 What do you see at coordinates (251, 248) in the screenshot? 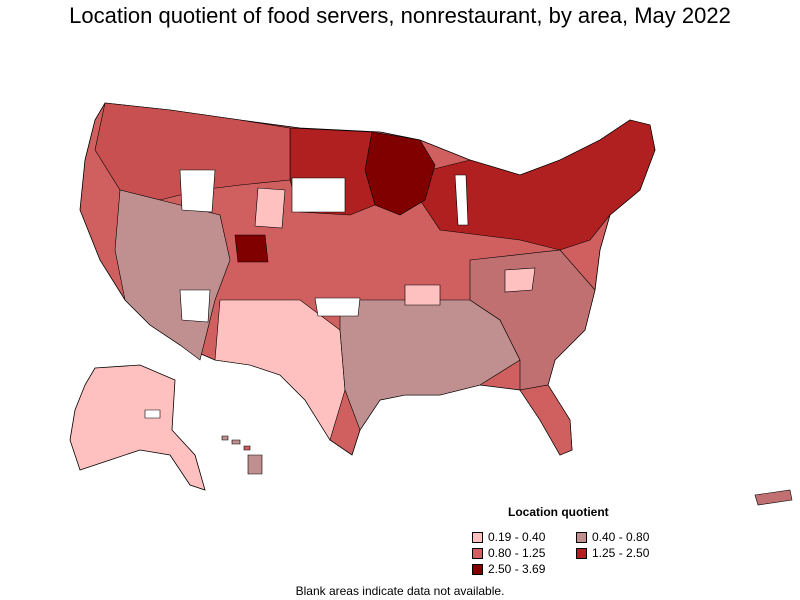
I see `region-colorado-high` at bounding box center [251, 248].